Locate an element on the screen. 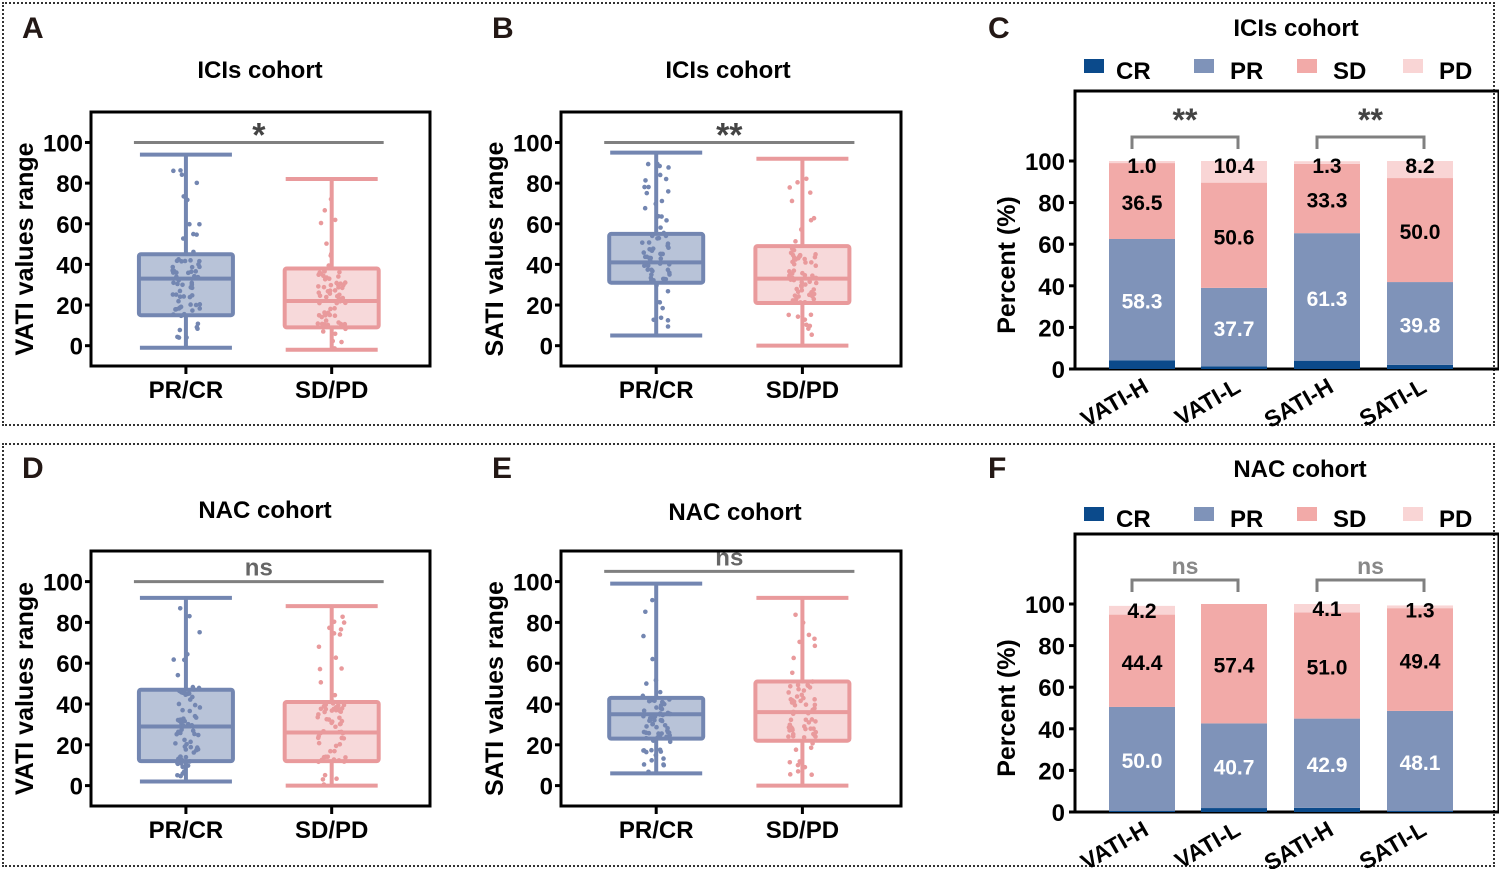  data-label: 33.3 is located at coordinates (1327, 201).